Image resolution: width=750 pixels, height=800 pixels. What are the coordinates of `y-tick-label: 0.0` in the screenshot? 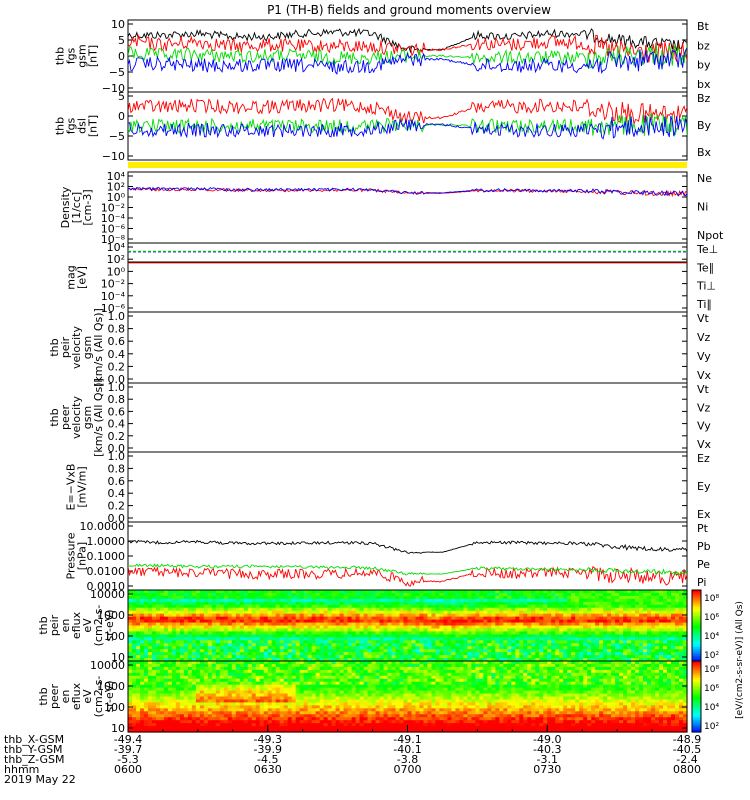 It's located at (117, 448).